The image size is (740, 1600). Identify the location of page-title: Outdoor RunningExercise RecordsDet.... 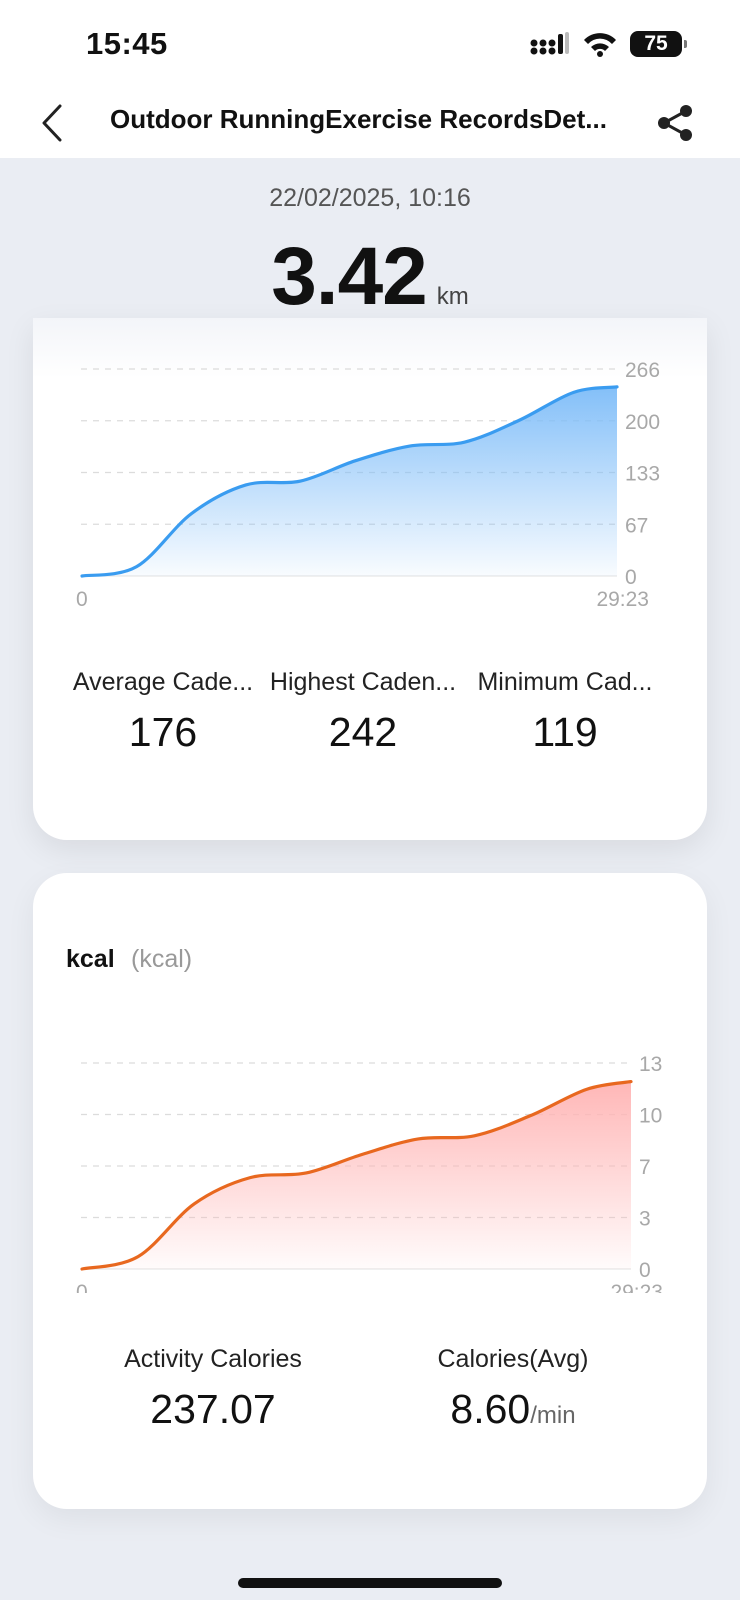
(358, 119).